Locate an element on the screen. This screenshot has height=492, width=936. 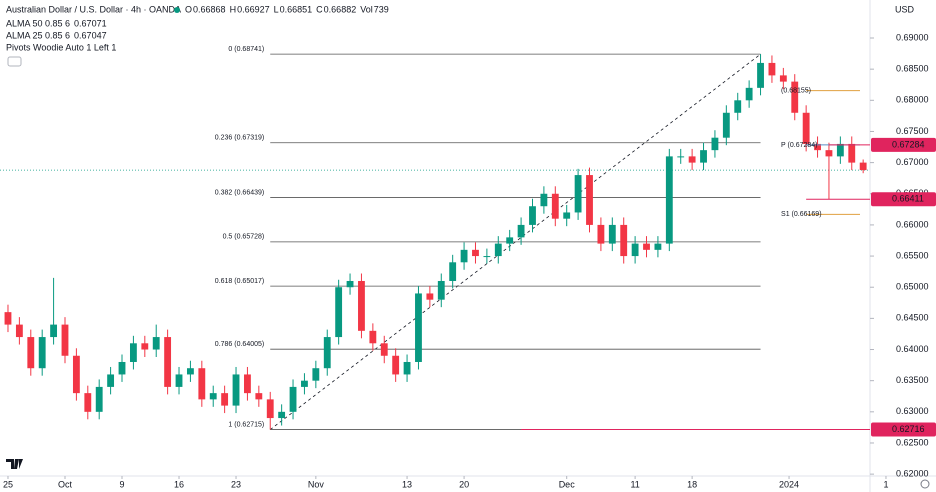
quote-value: 0.66851 is located at coordinates (296, 9).